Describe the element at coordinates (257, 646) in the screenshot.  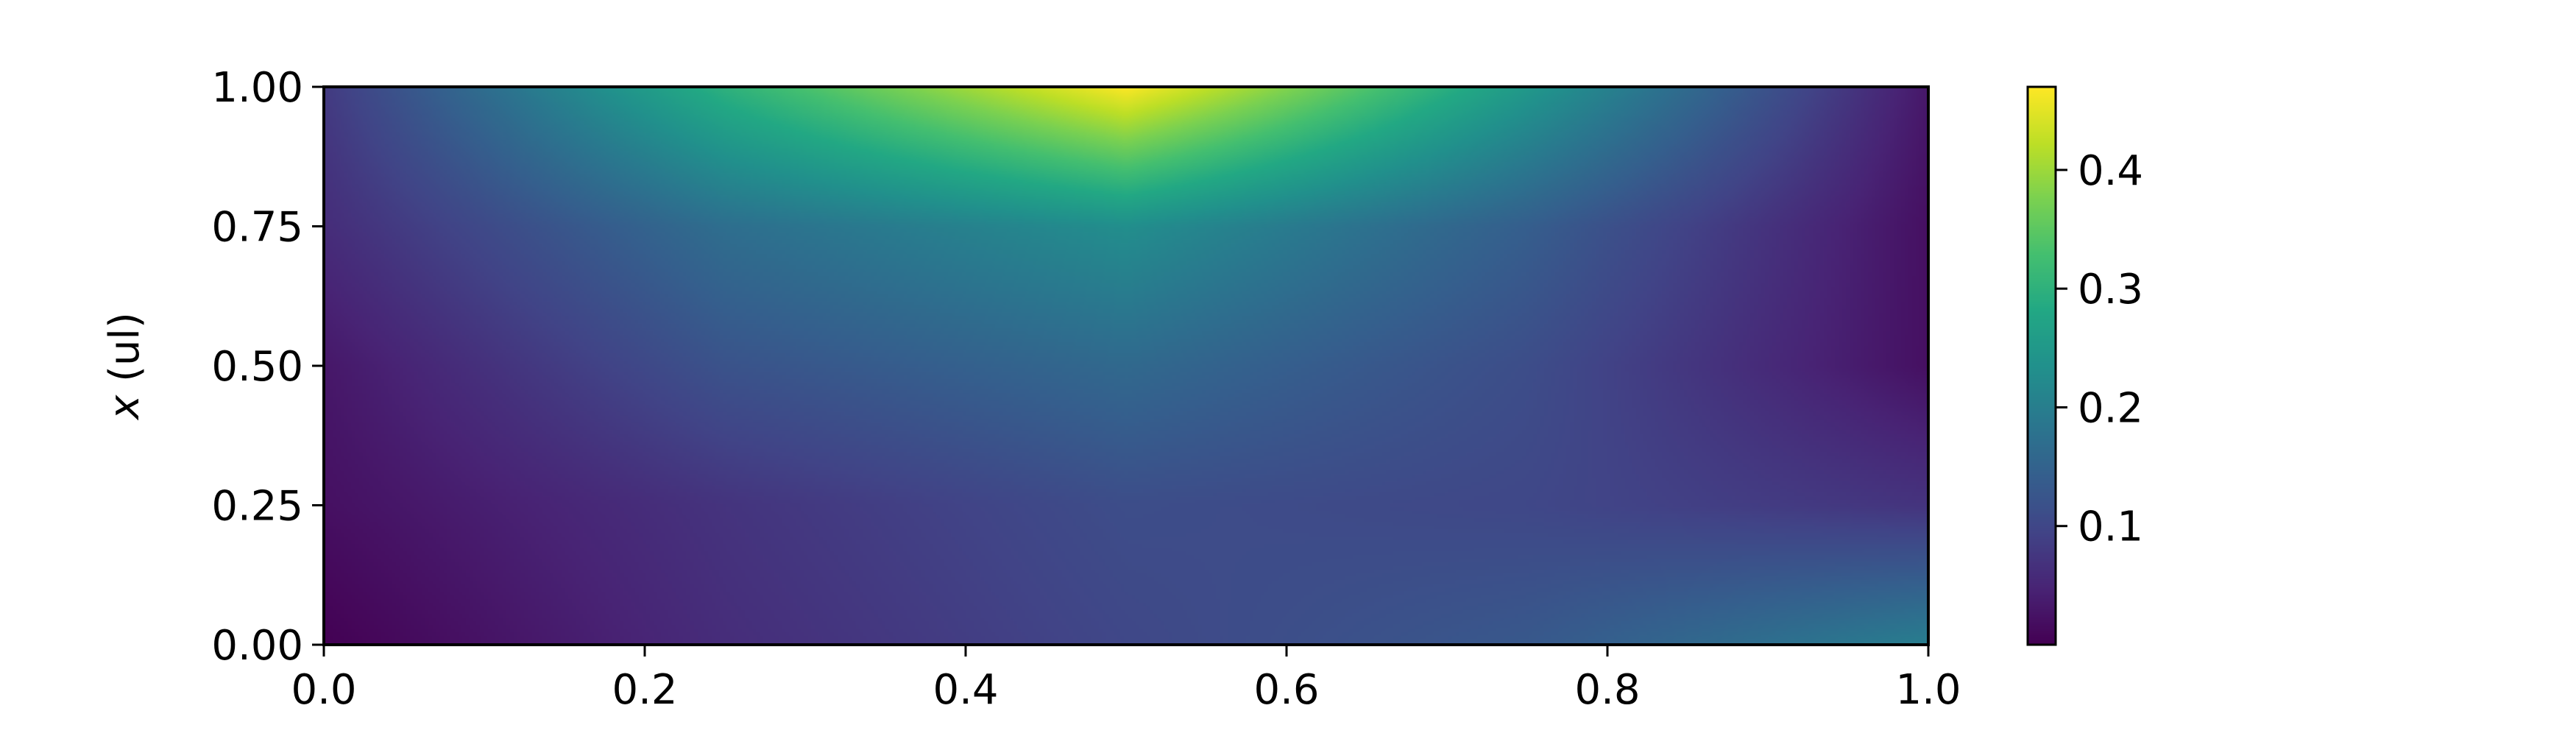
I see `y-tick-label: 0.00` at that location.